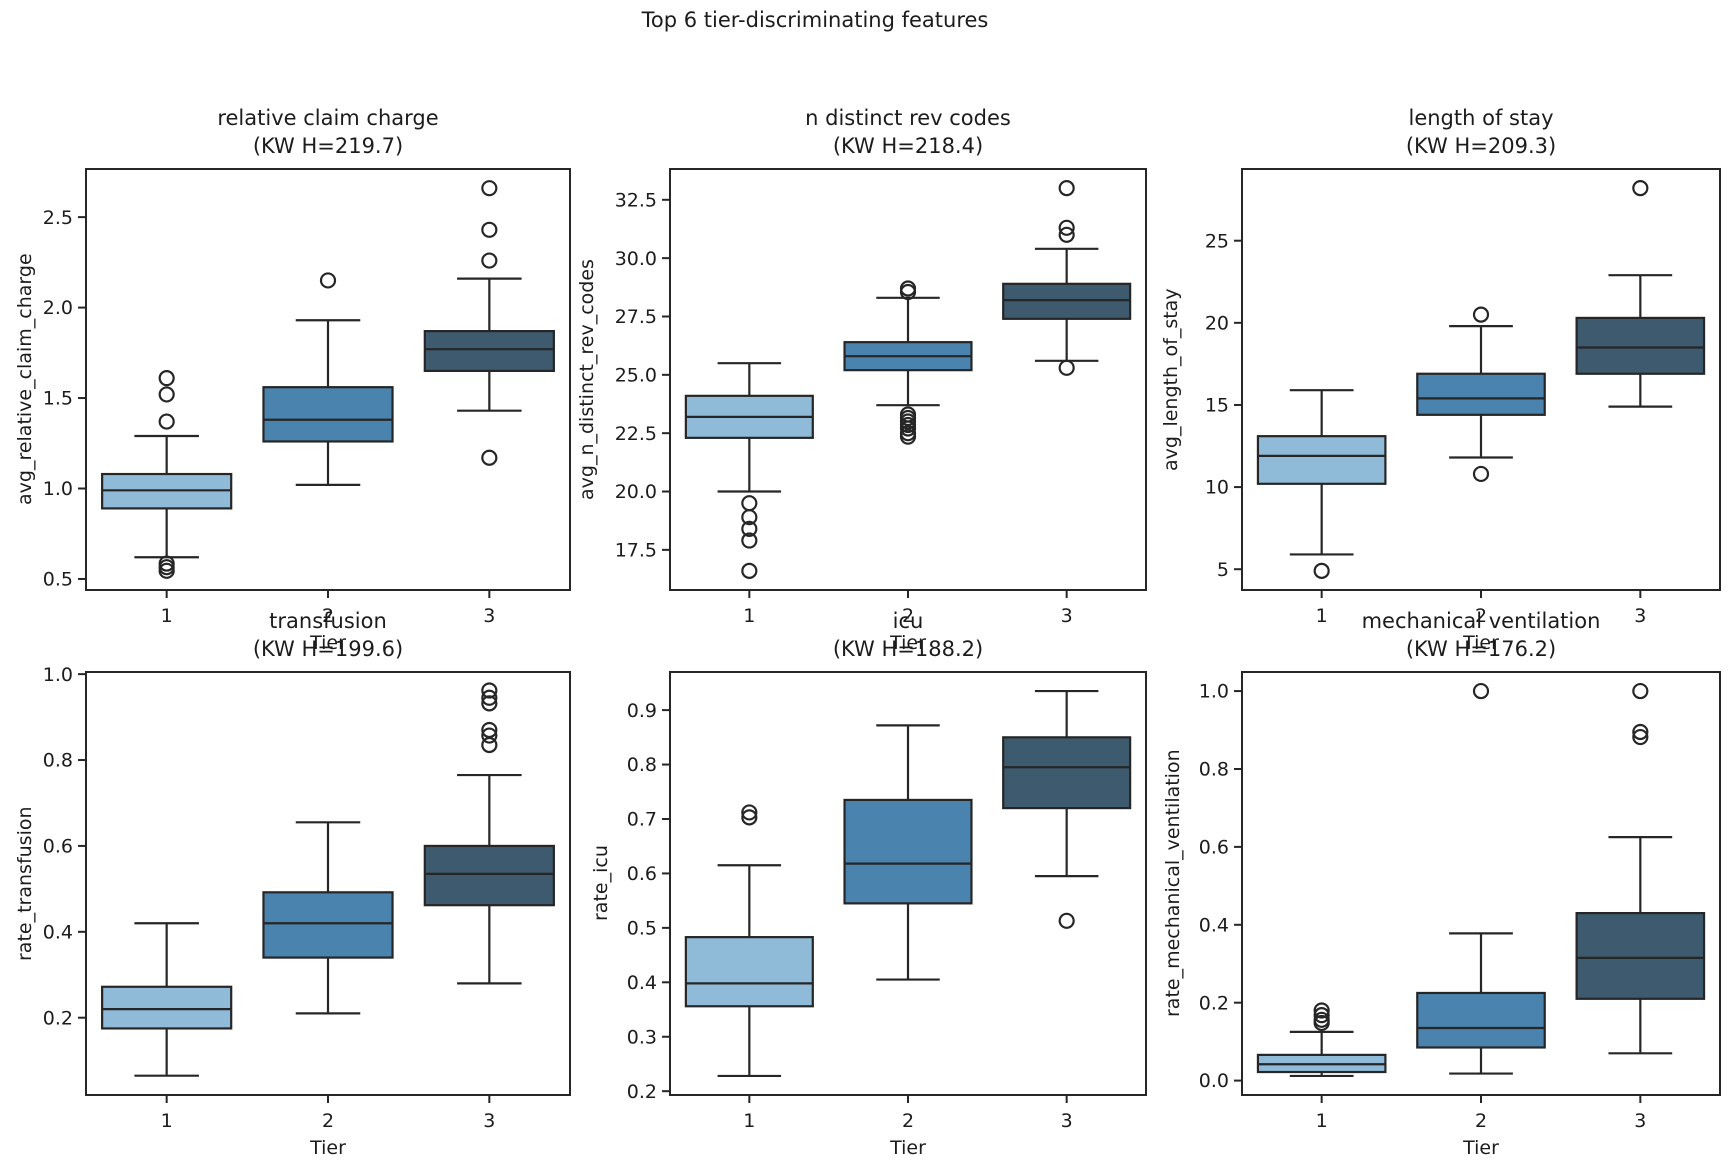 This screenshot has width=1734, height=1172. I want to click on subplot-title: n distinct rev codes (KW H=218.4), so click(908, 132).